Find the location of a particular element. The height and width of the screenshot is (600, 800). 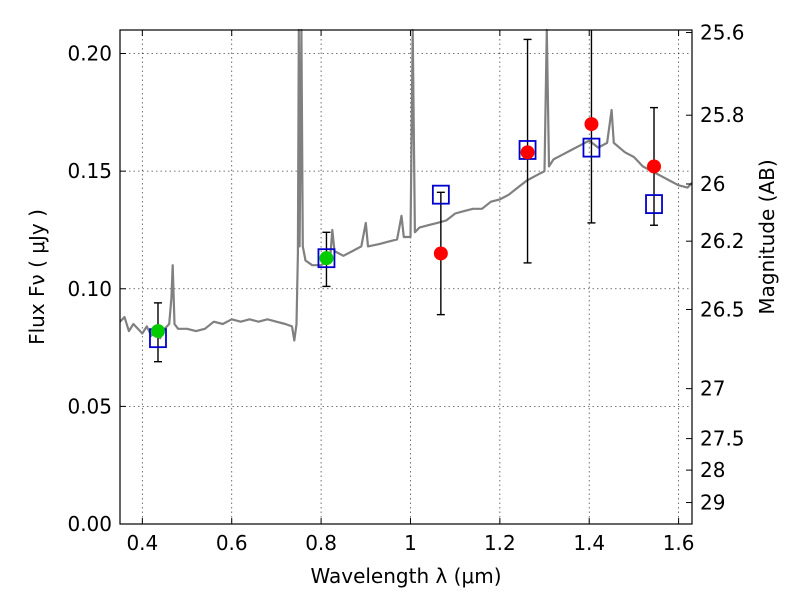

mag-tick-label: 29 is located at coordinates (712, 503).